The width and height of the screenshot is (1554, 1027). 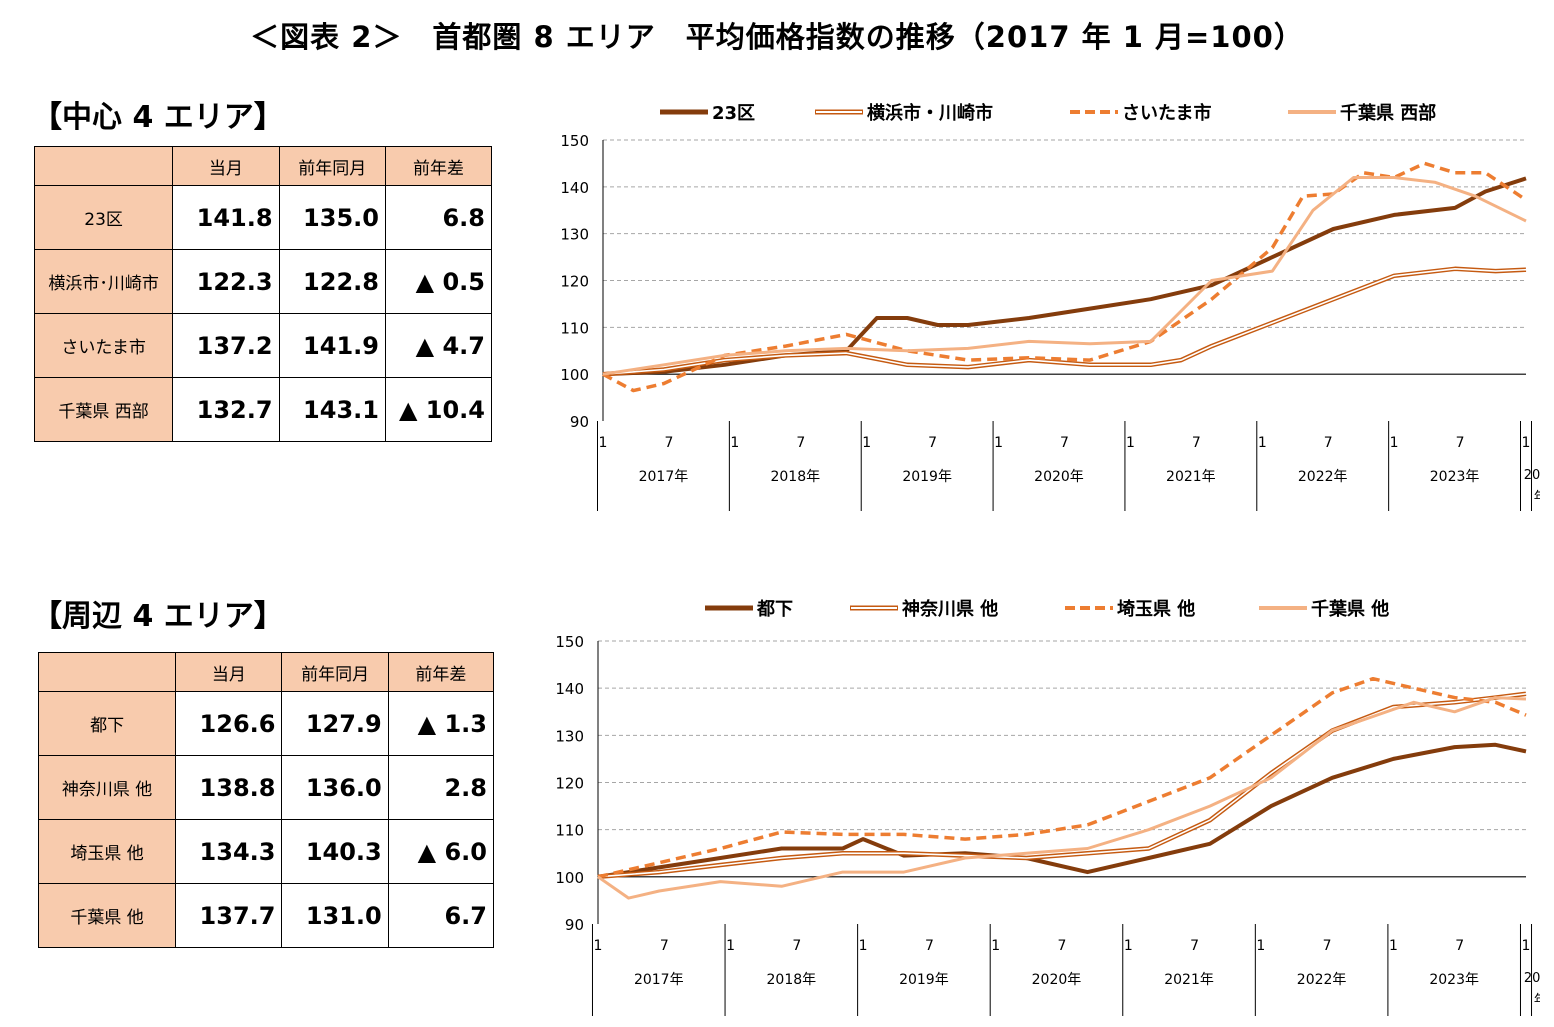 What do you see at coordinates (332, 217) in the screenshot?
I see `row-prev: 135.0` at bounding box center [332, 217].